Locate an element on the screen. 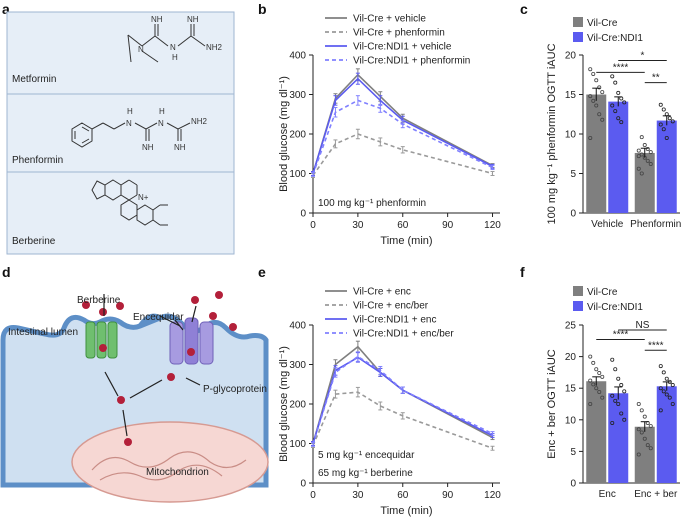 The image size is (685, 523). y-axis-label: Enc + ber OGTT iAUC is located at coordinates (552, 404).